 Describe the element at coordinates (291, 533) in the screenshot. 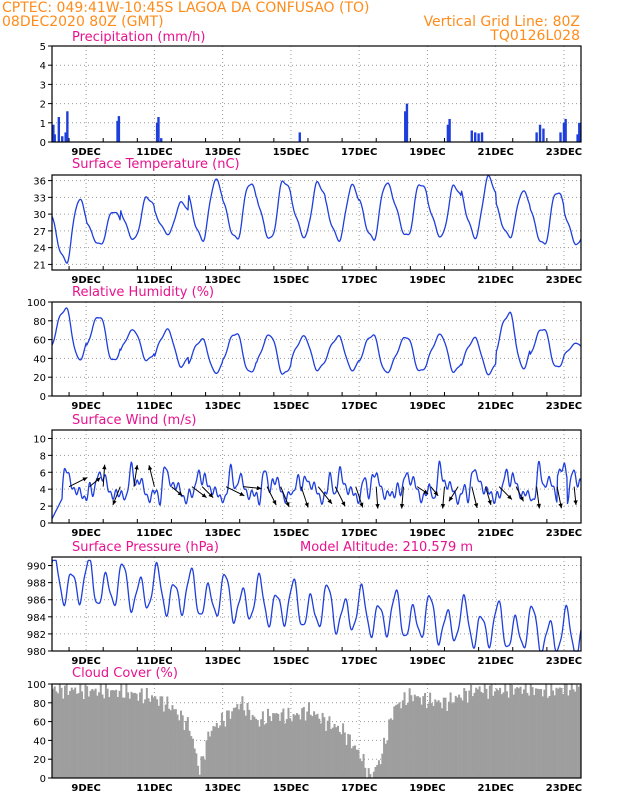

I see `wind-xtick-label: 15DEC` at that location.